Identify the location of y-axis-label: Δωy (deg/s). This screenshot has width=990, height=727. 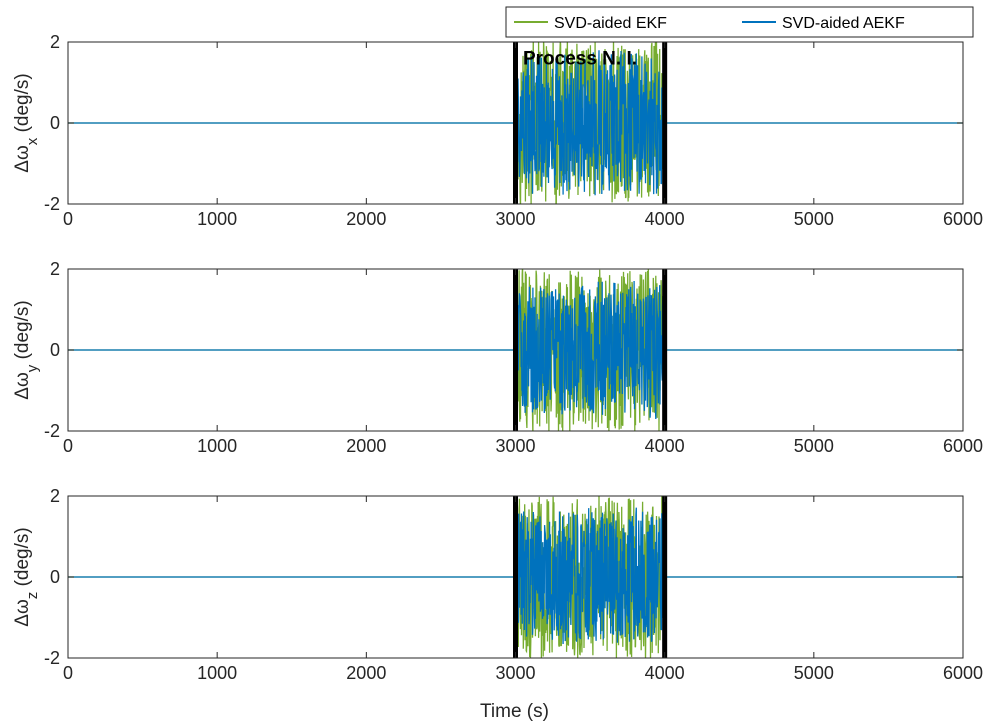
(26, 349).